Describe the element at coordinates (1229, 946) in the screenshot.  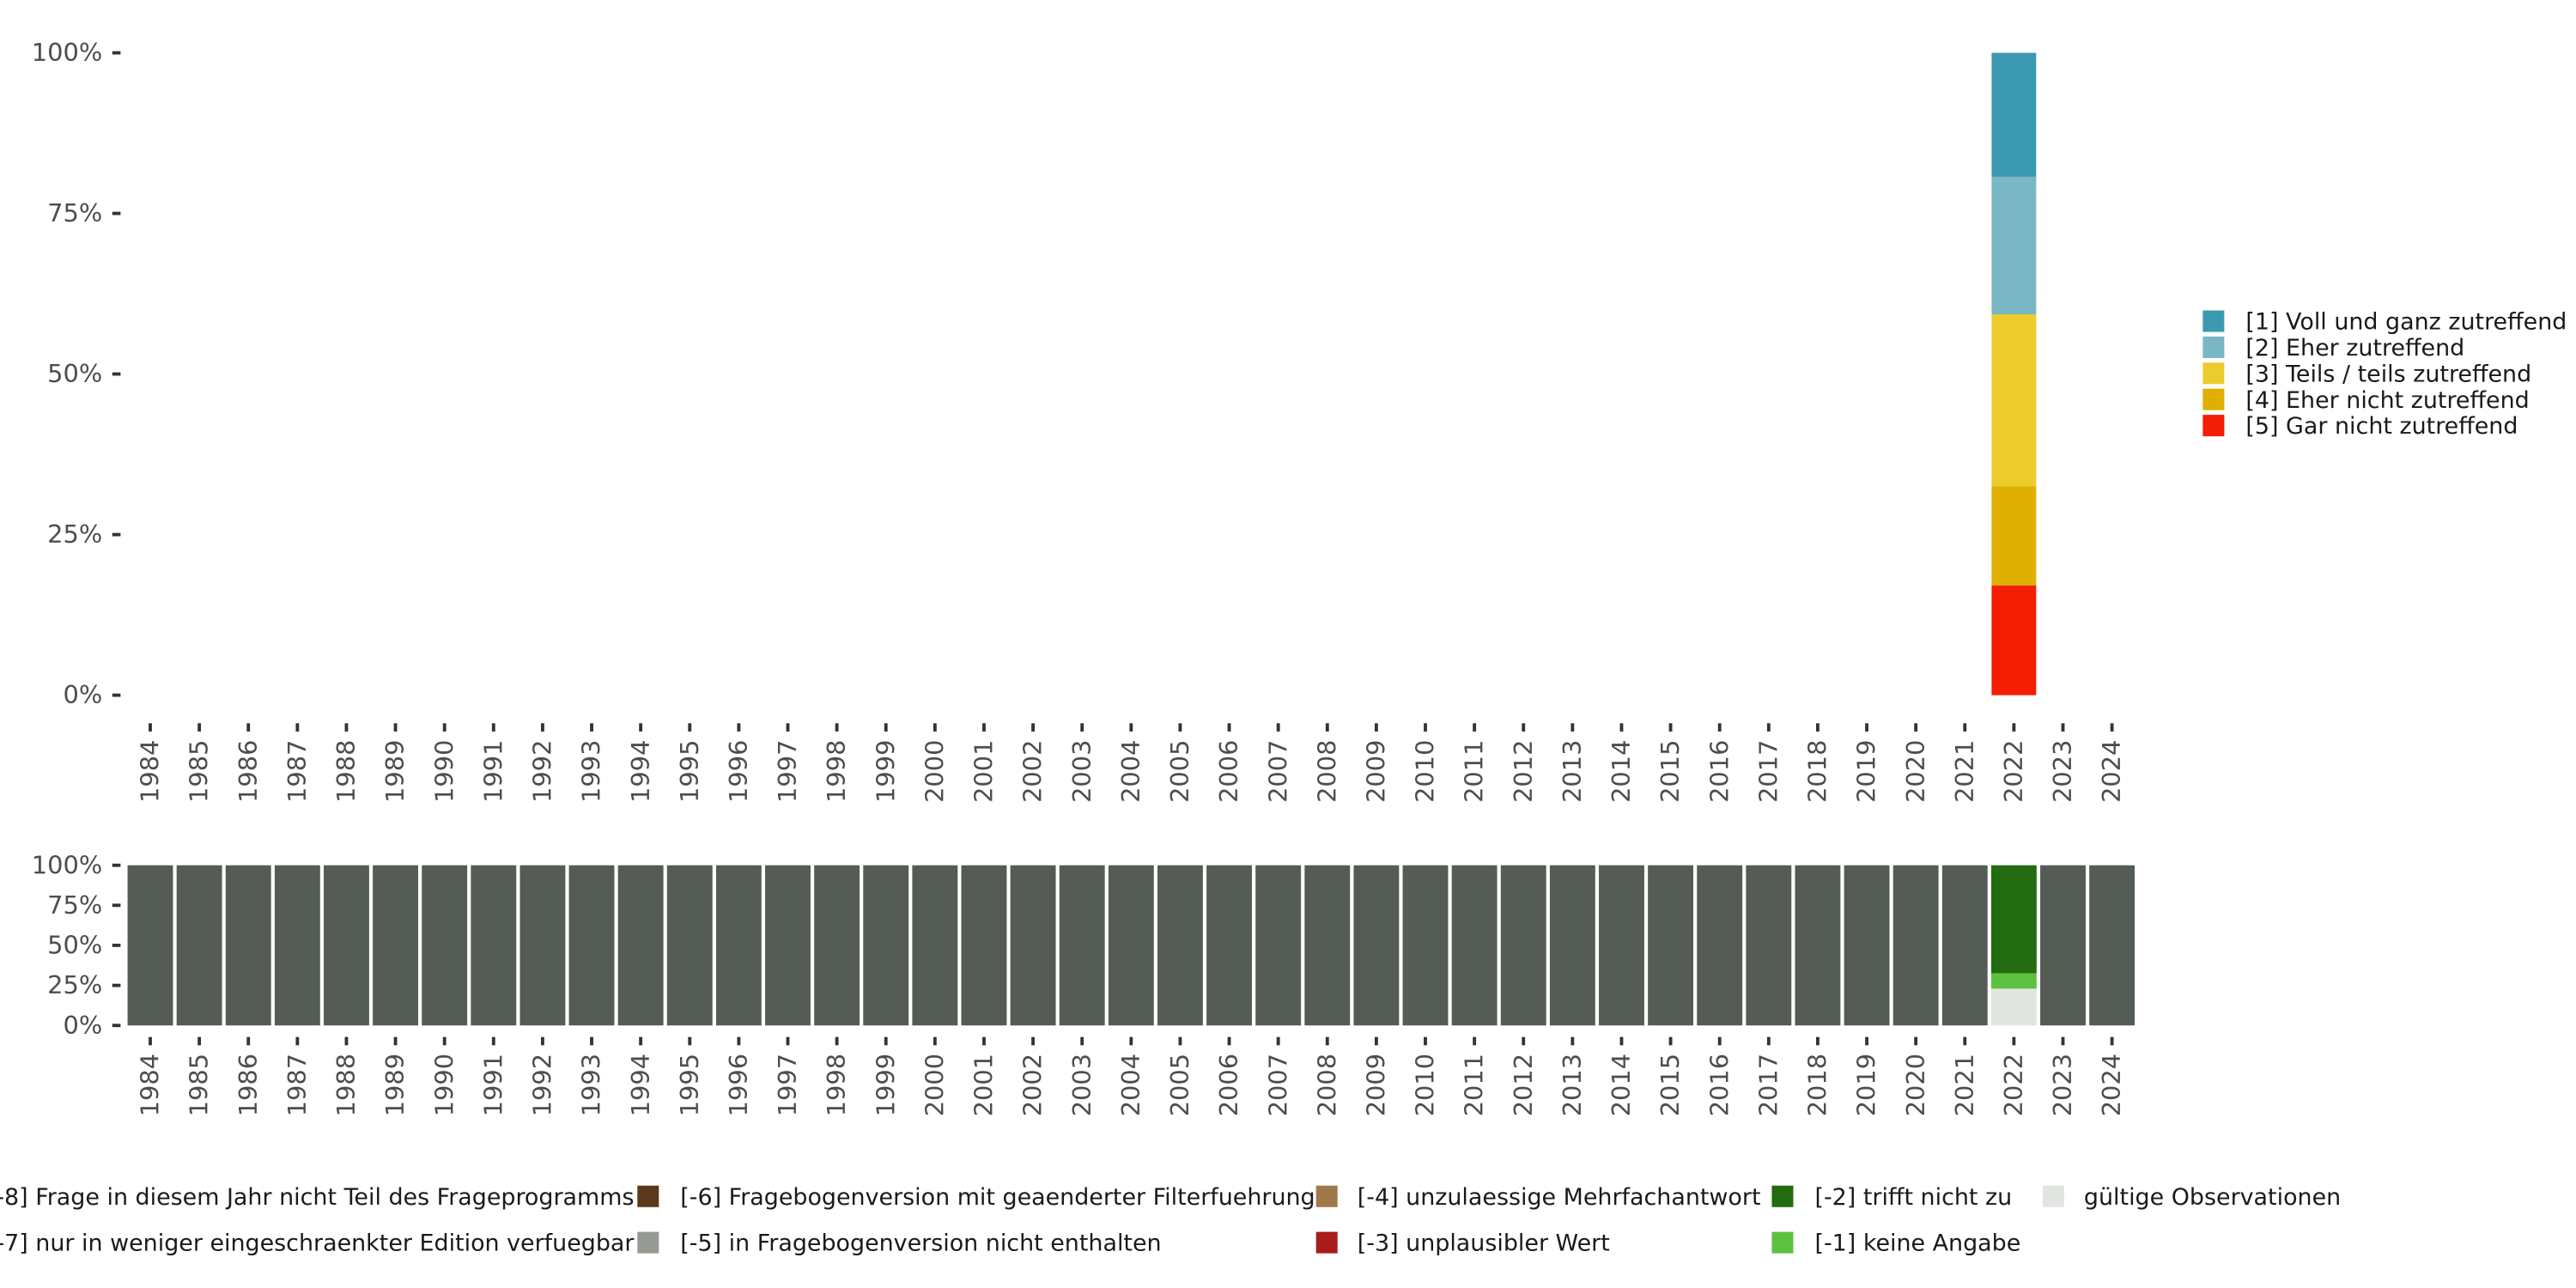
I see `bar-segment-2006` at that location.